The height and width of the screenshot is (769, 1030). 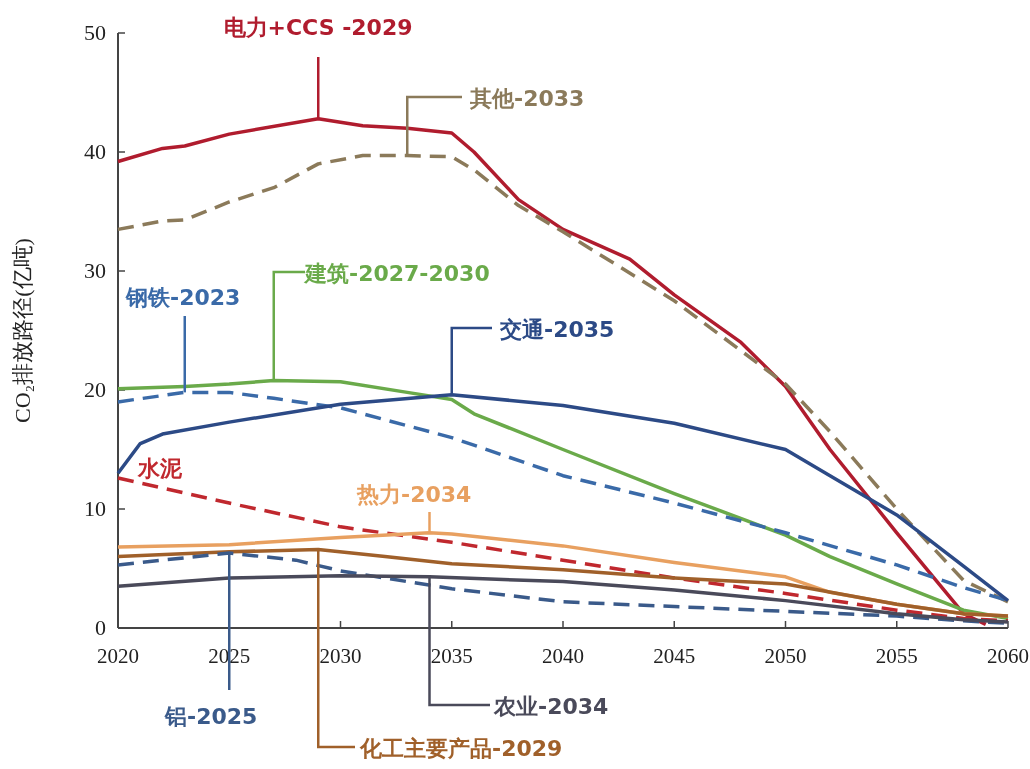 I want to click on y-tick-label: 30, so click(x=95, y=270).